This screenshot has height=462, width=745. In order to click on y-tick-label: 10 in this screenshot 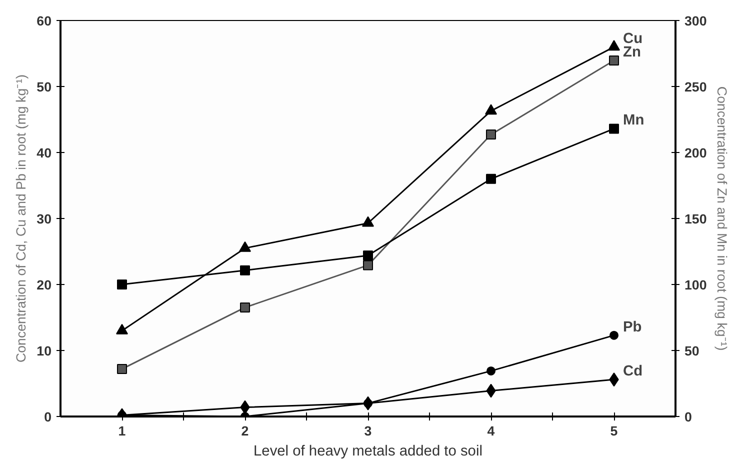, I will do `click(44, 351)`.